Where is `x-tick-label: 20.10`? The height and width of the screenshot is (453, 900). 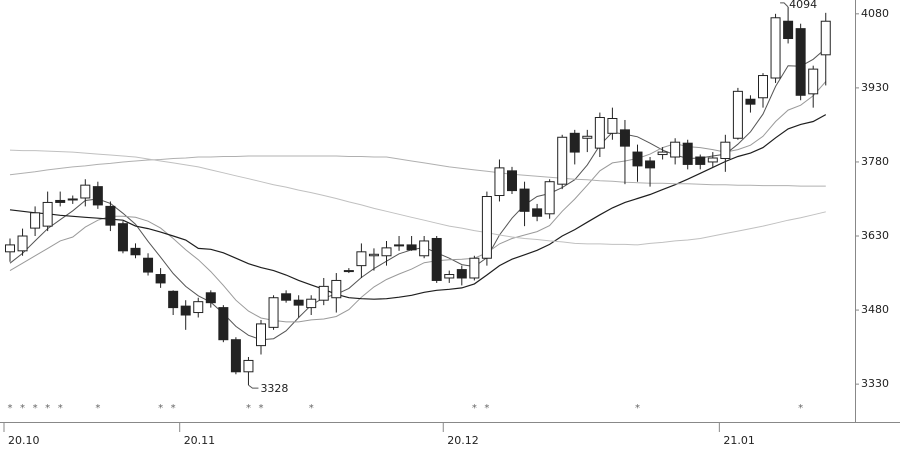 x-tick-label: 20.10 is located at coordinates (24, 440).